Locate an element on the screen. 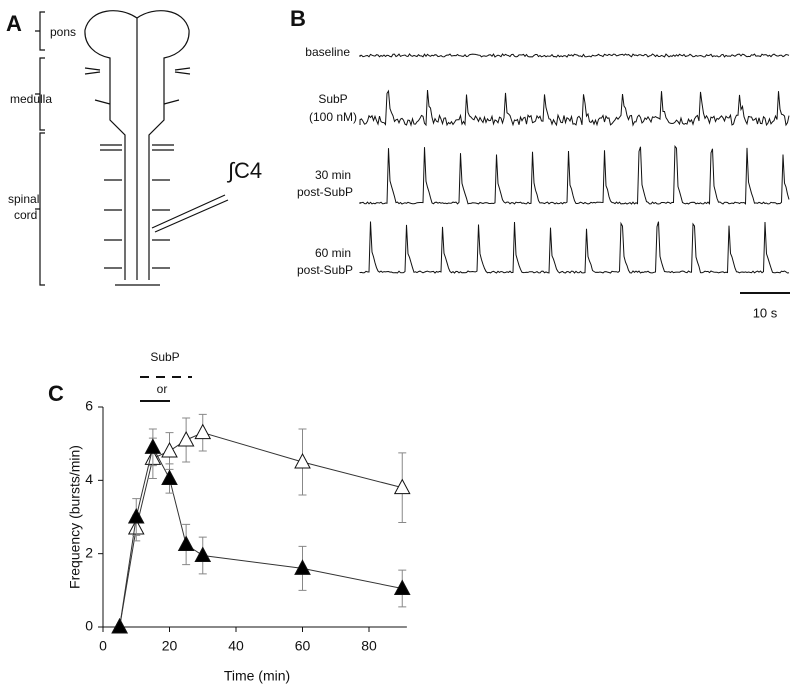  y-axis-label: Frequency (bursts/min) is located at coordinates (75, 517).